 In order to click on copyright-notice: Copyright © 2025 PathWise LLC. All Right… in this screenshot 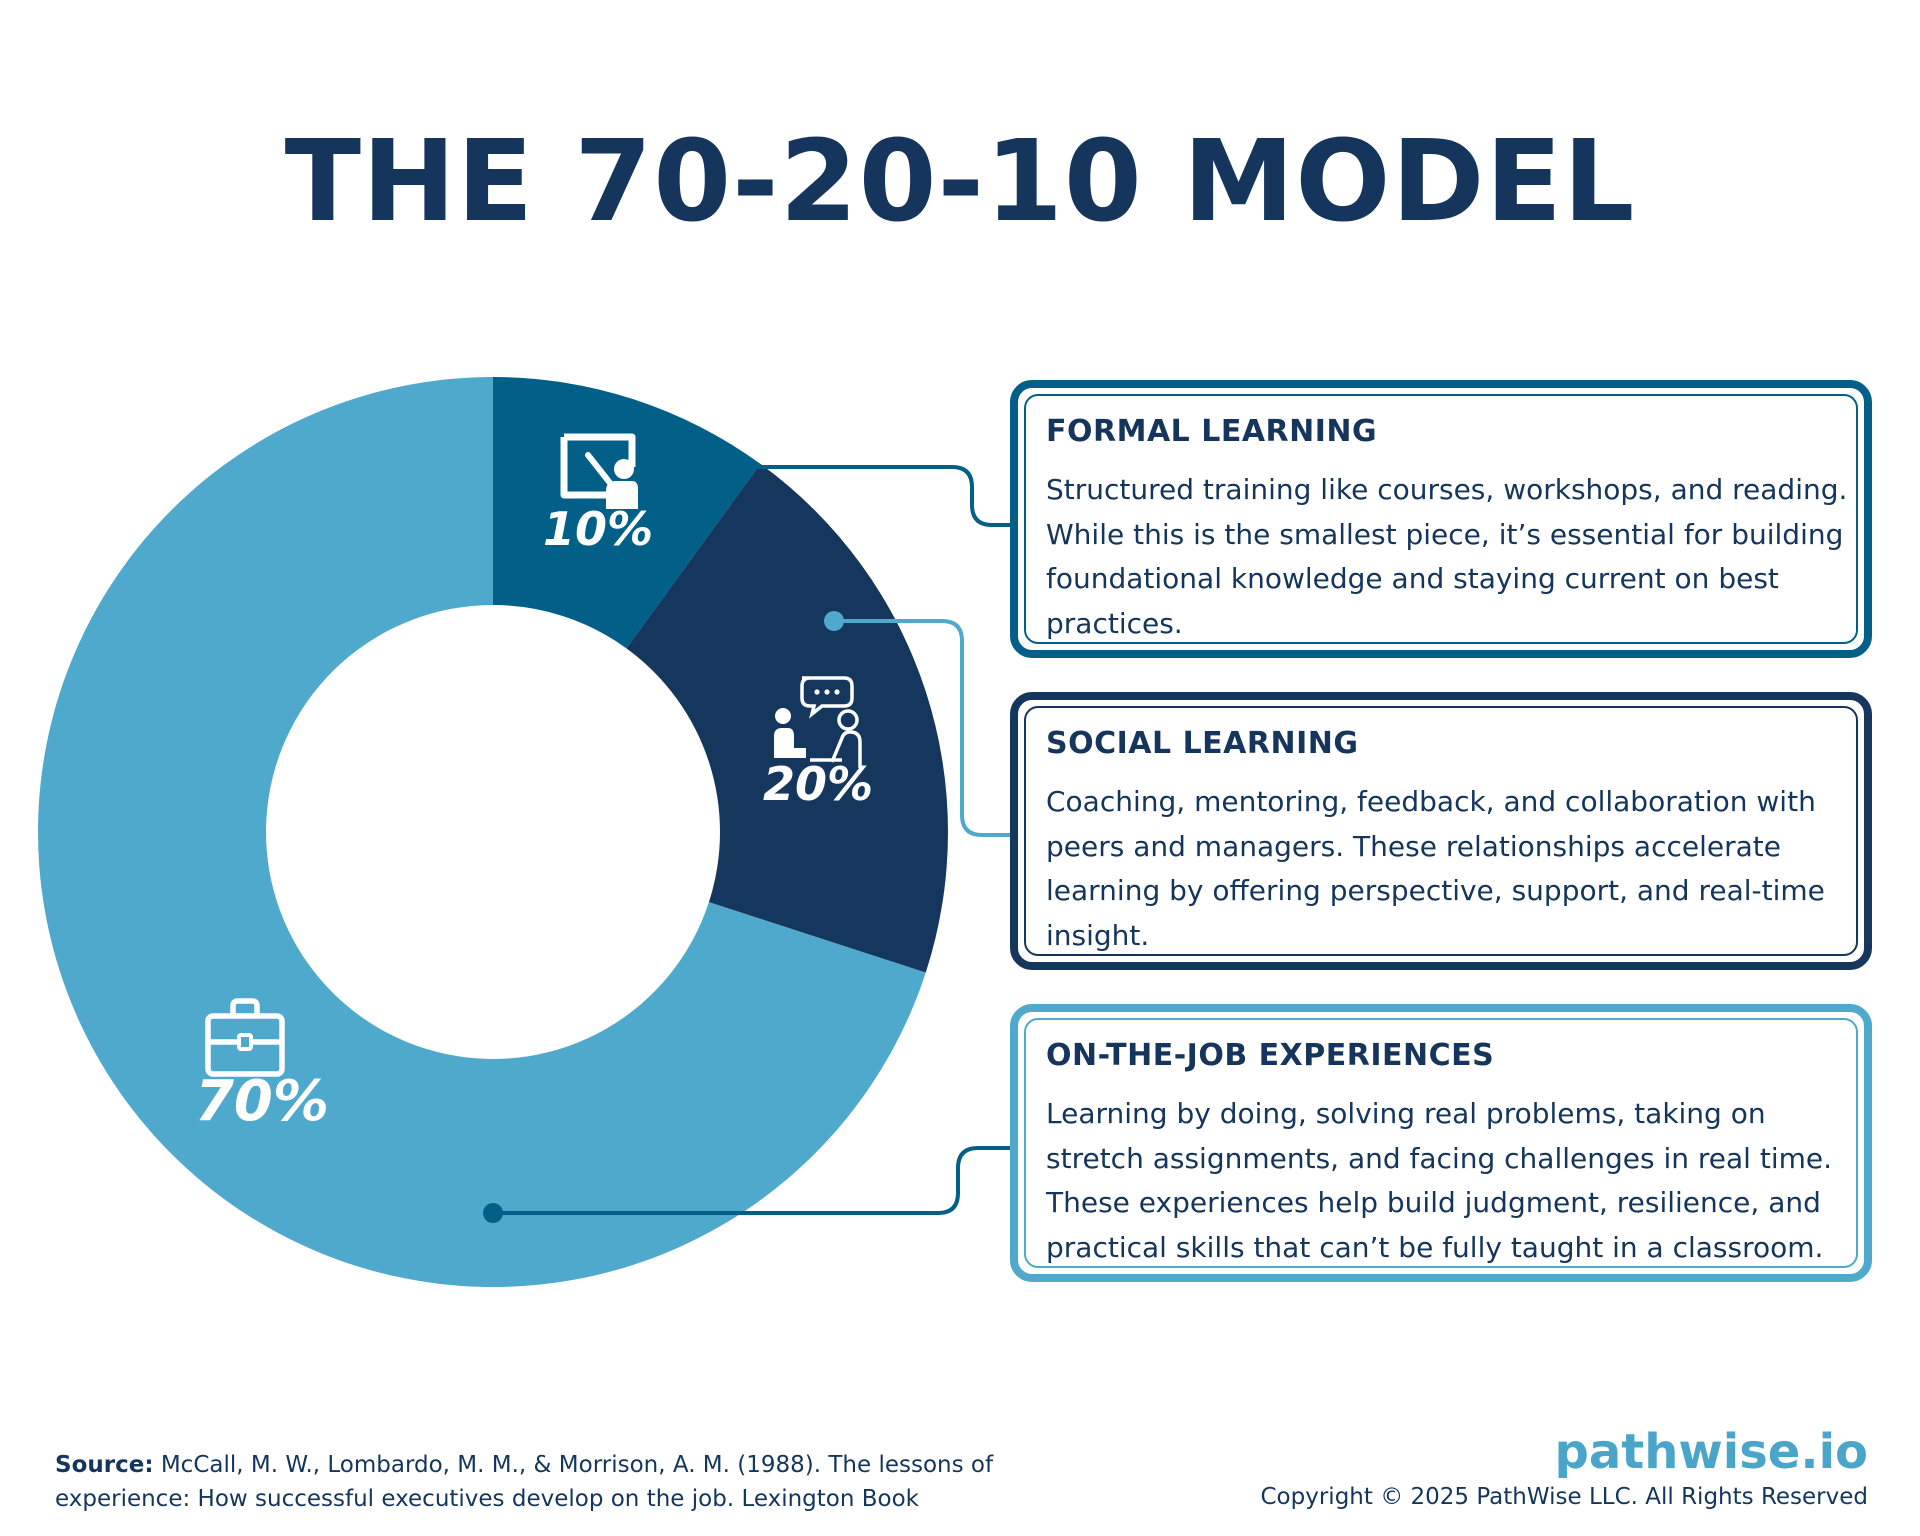, I will do `click(1564, 1497)`.